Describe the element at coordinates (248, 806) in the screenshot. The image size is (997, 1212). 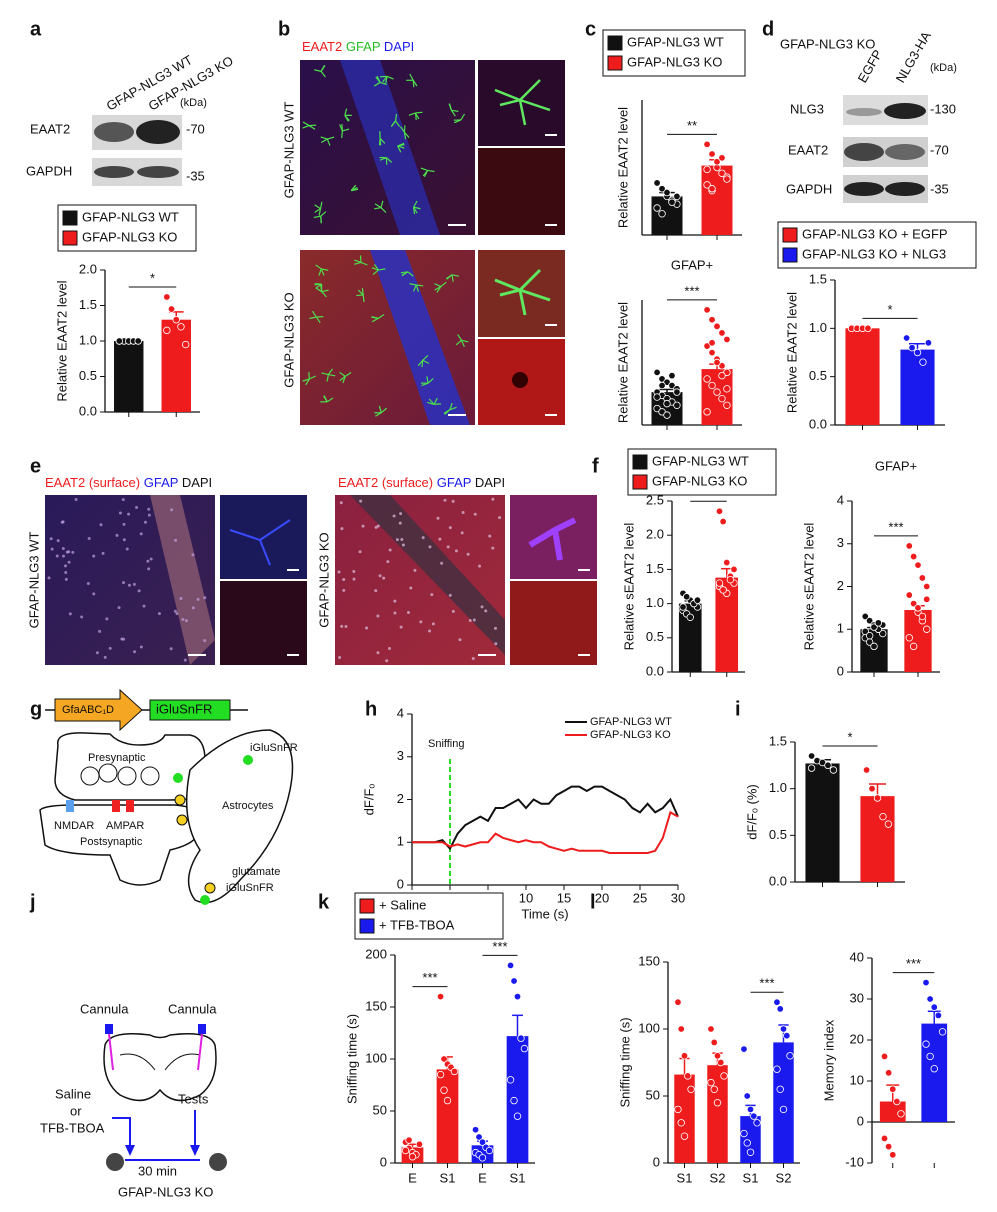
I see `diagram-g-text: Astrocytes` at that location.